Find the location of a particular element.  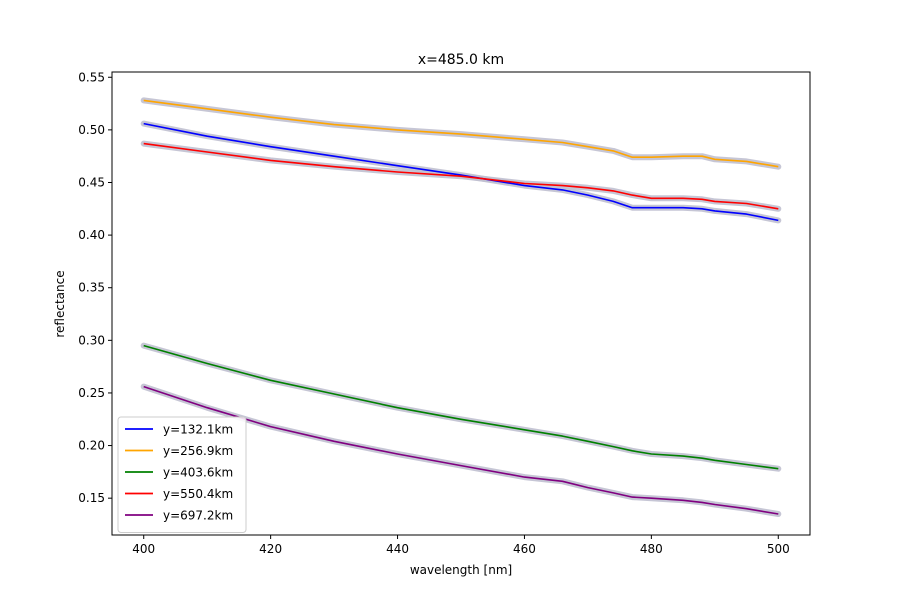

x-tick-label: 460 is located at coordinates (524, 549).